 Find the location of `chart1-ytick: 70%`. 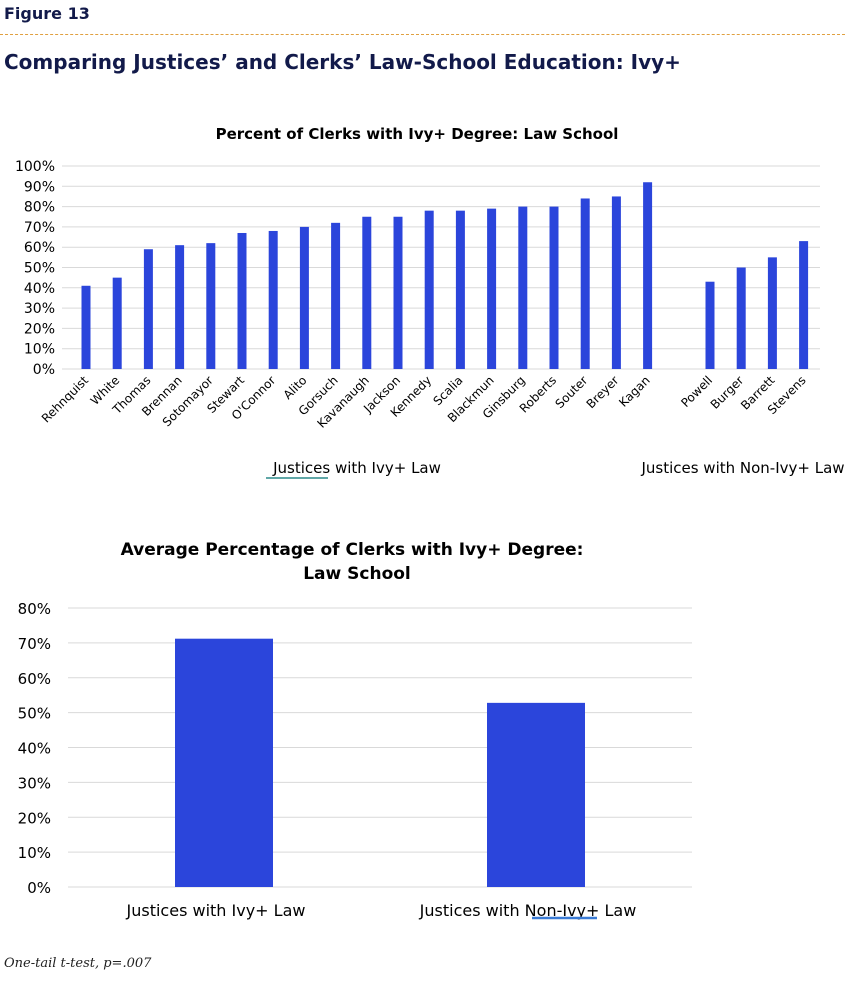

chart1-ytick: 70% is located at coordinates (39, 228).